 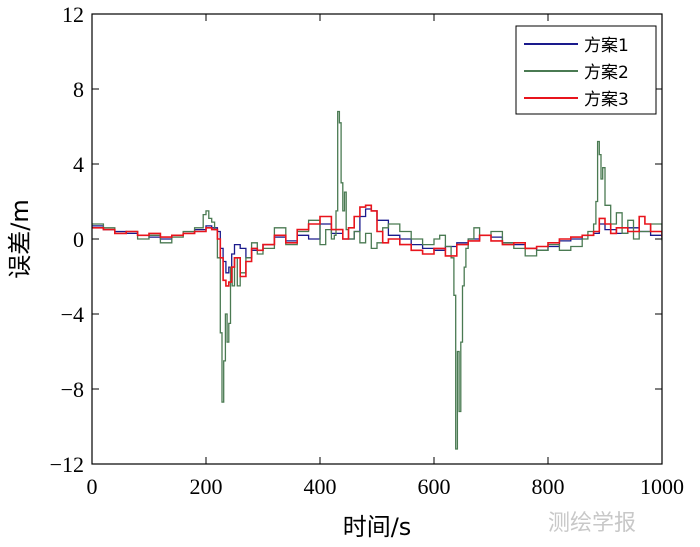 I want to click on y-tick-label: 8, so click(x=78, y=89).